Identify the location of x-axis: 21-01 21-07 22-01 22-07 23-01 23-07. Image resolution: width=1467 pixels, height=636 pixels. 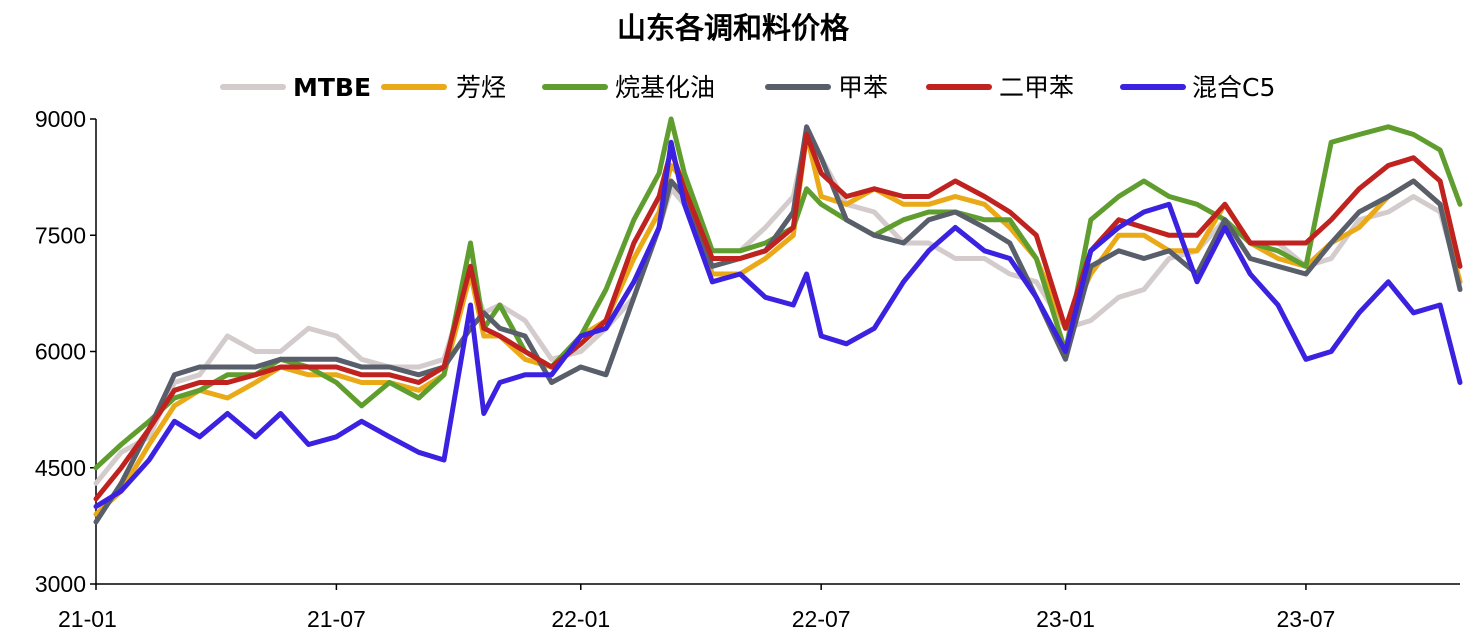
(759, 607).